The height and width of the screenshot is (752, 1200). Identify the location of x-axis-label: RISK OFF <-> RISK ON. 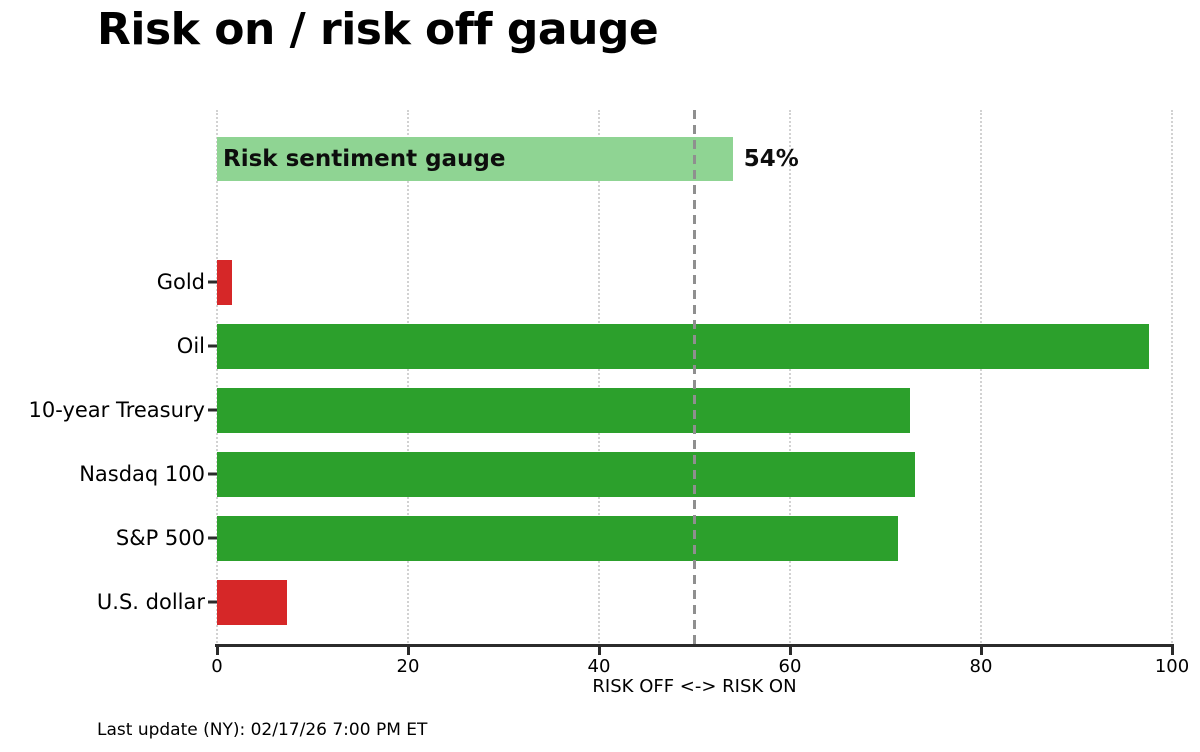
(694, 686).